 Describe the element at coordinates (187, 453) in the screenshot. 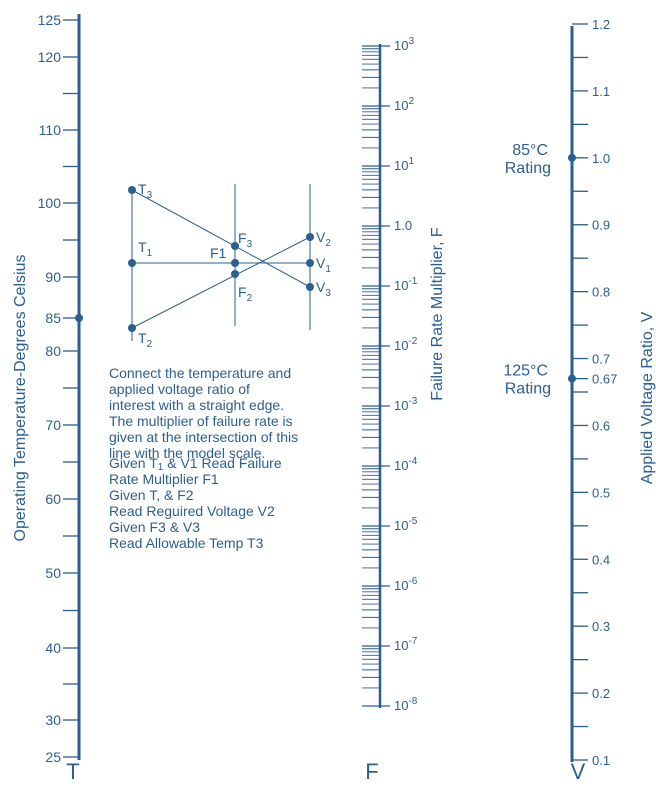

I see `instruction-line: line with the model scale.` at that location.